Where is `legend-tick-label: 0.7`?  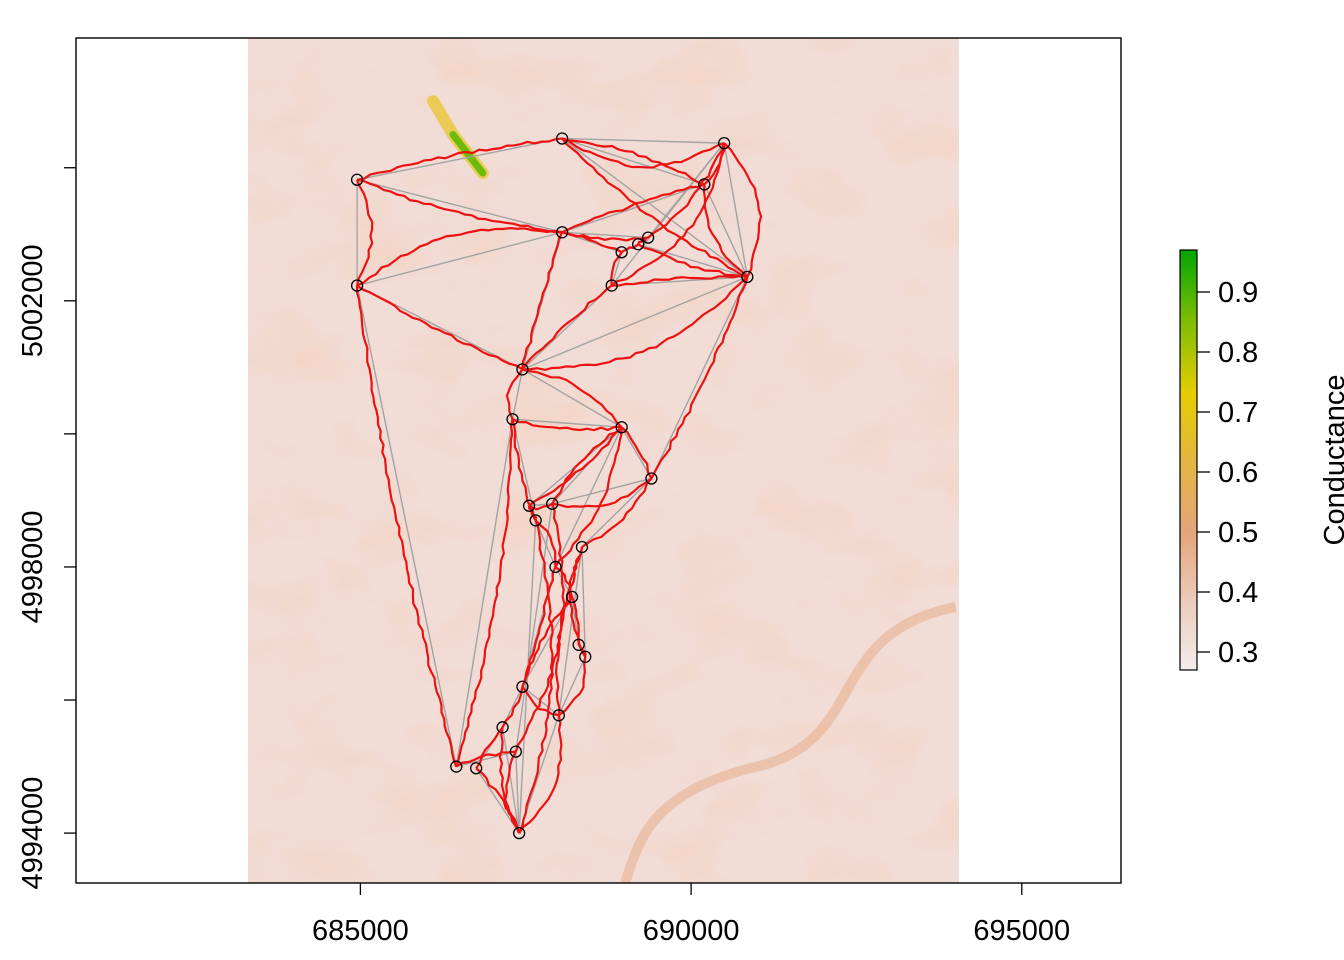 legend-tick-label: 0.7 is located at coordinates (1238, 413).